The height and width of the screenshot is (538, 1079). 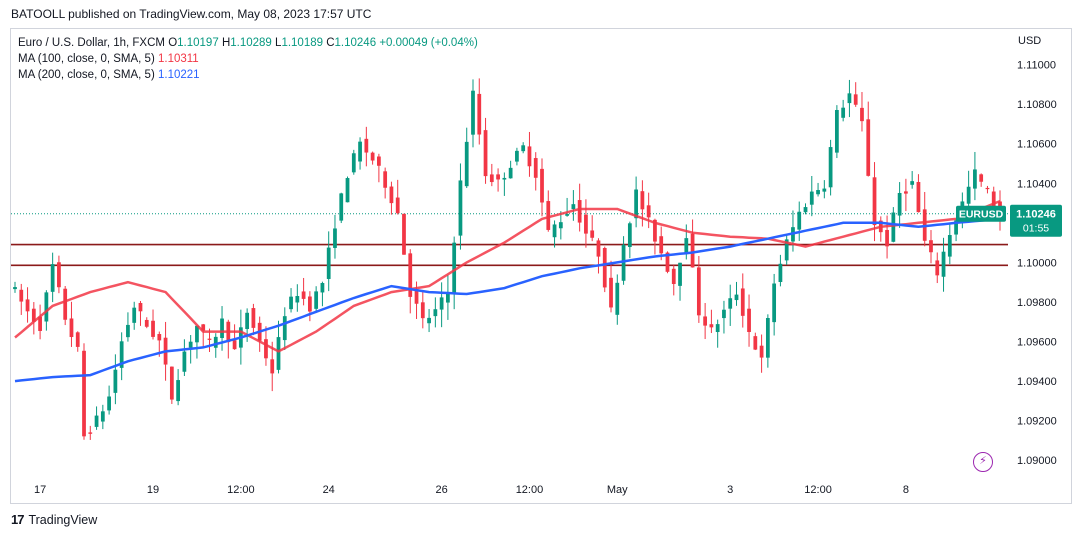 What do you see at coordinates (86, 59) in the screenshot?
I see `ma100-label: MA (100, close, 0, SMA, 5)` at bounding box center [86, 59].